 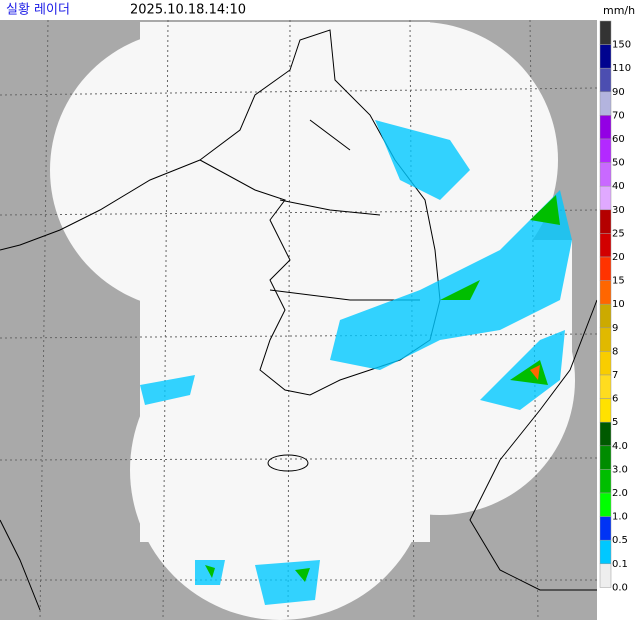 What do you see at coordinates (619, 10) in the screenshot?
I see `unit: mm/h` at bounding box center [619, 10].